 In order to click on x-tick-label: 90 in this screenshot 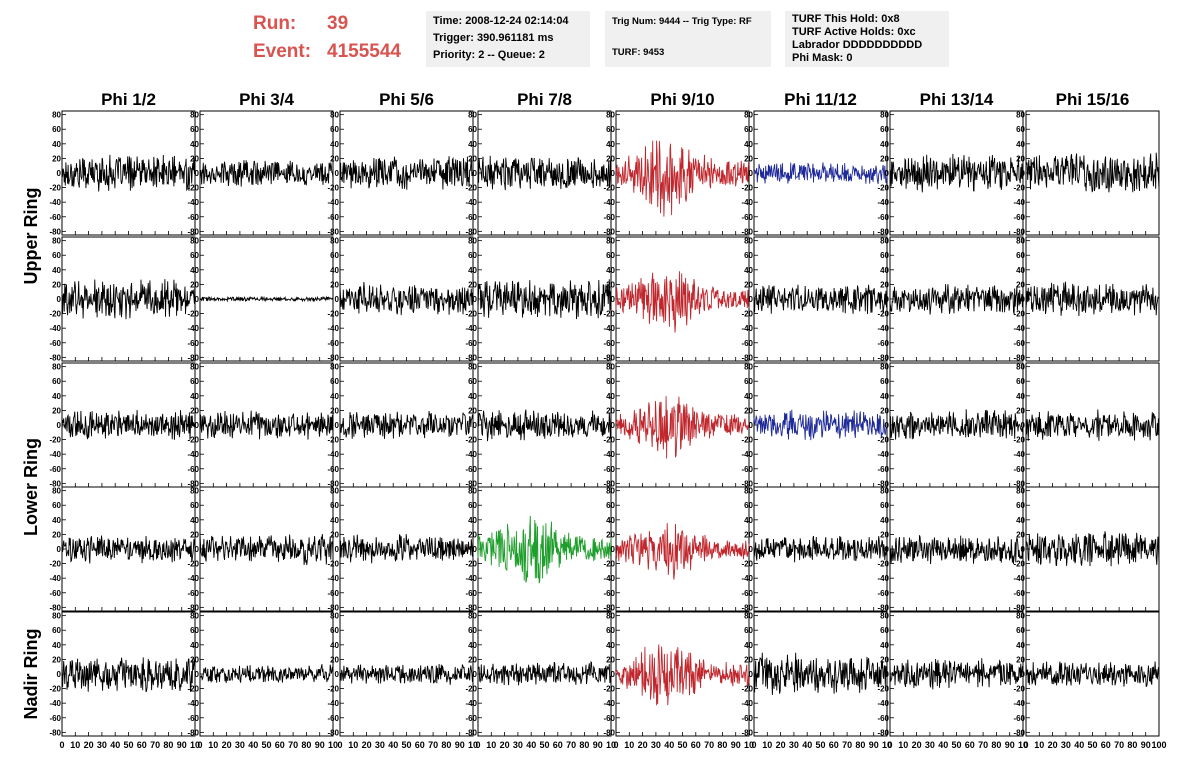, I will do `click(460, 745)`.